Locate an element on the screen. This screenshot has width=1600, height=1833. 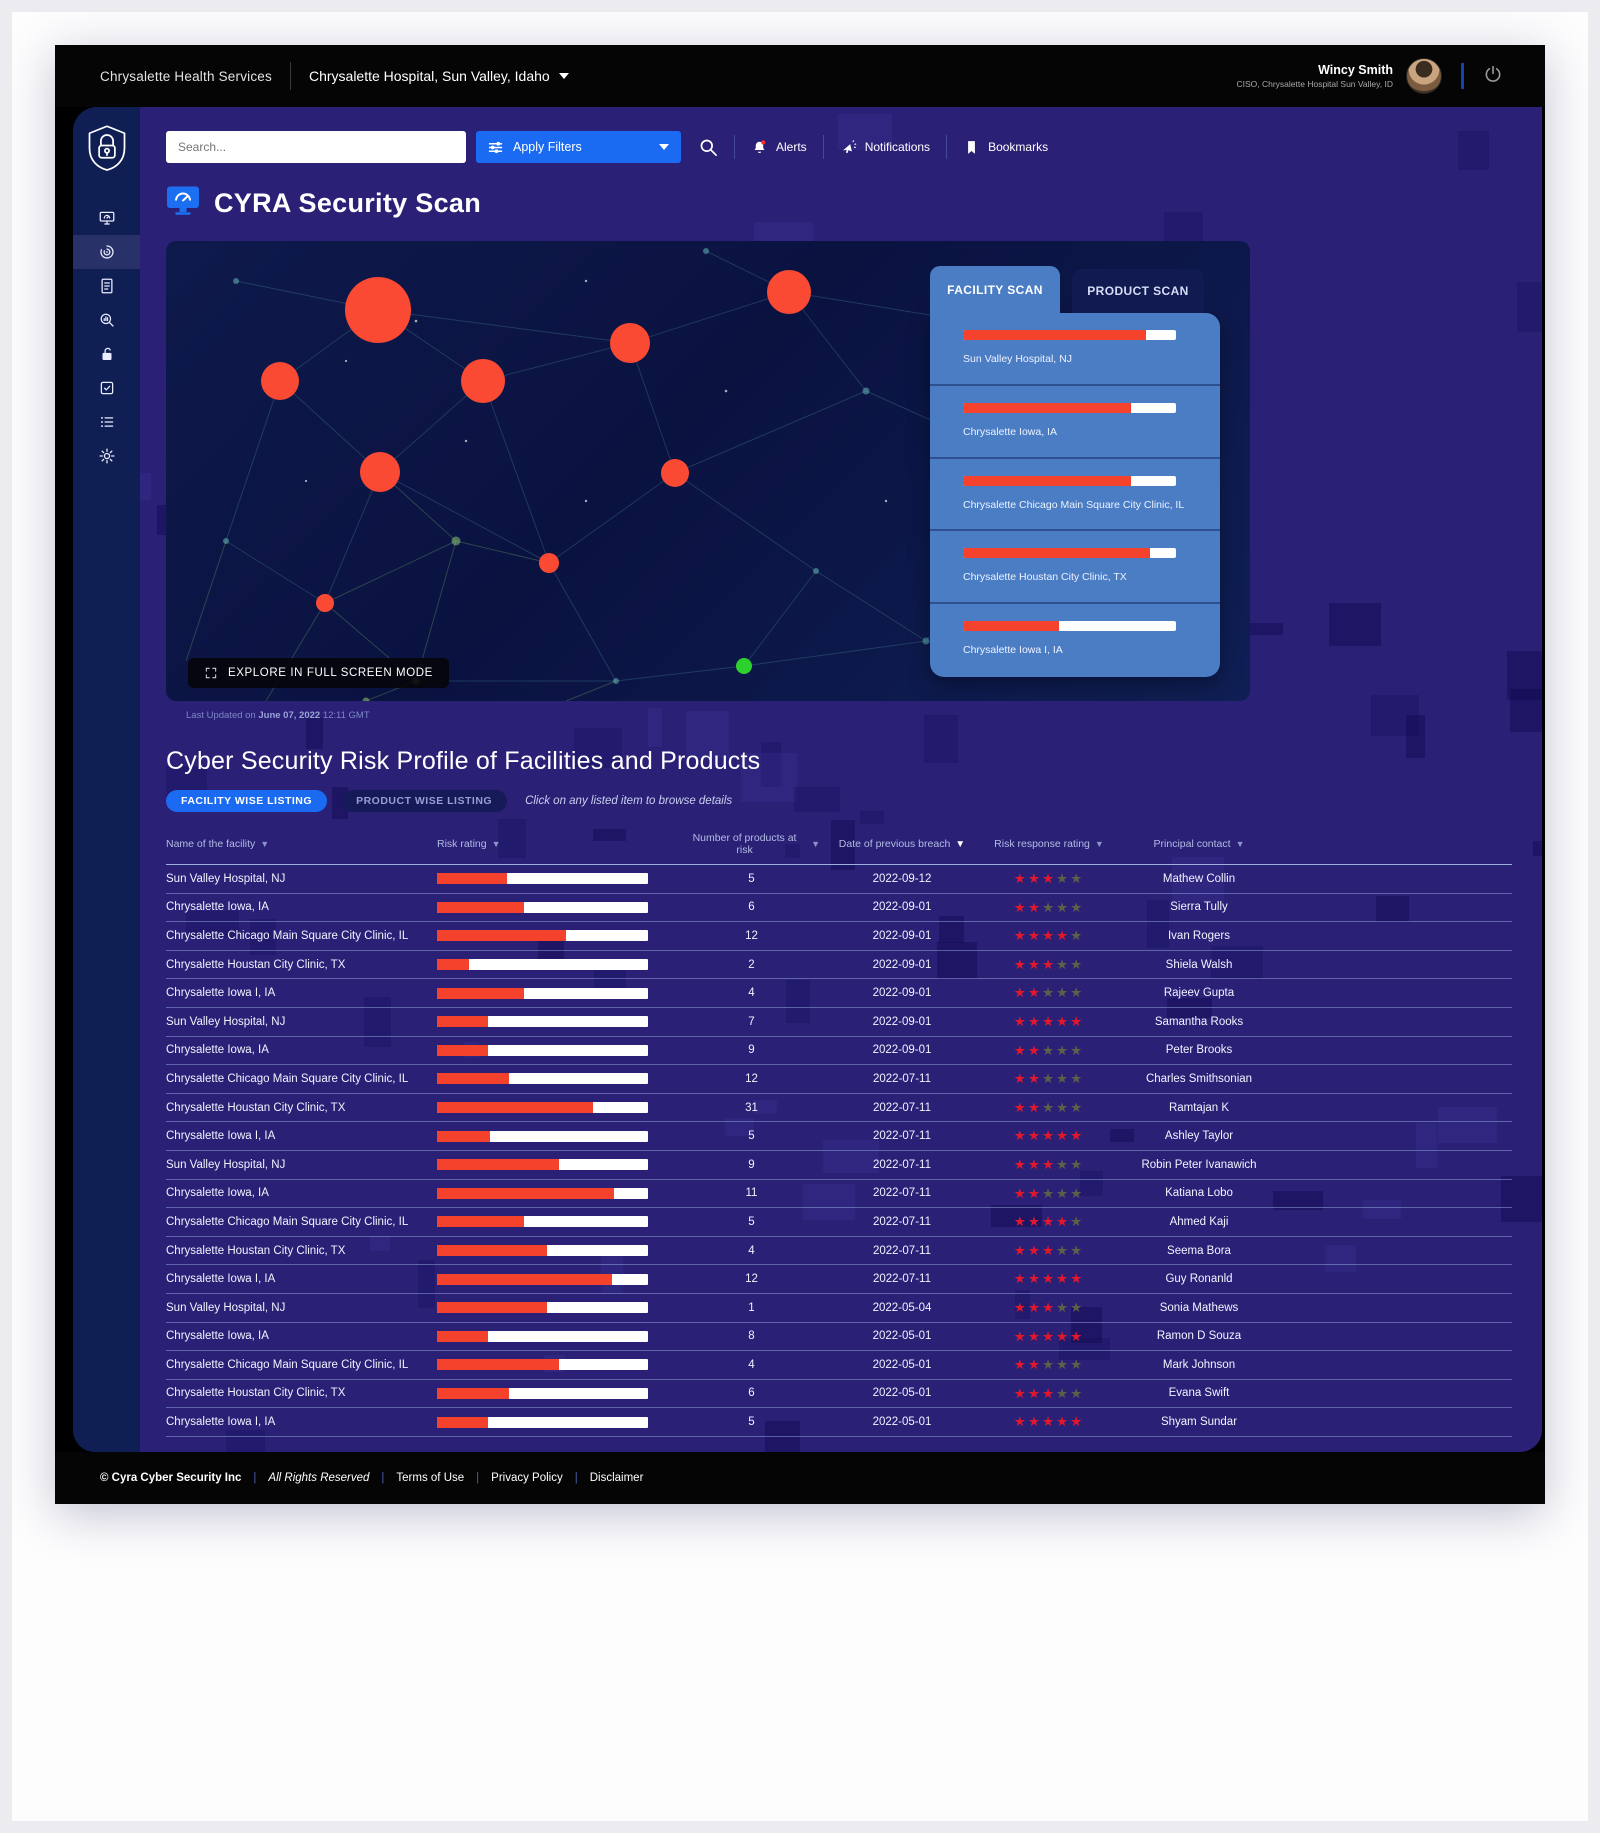
sidebar-item-search-analytics is located at coordinates (106, 320).